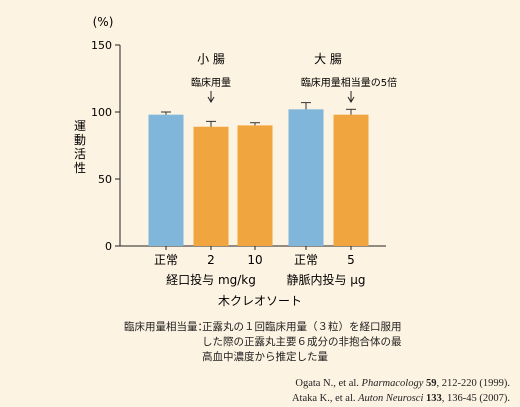  I want to click on x-axis-title: 木クレオソート, so click(260, 301).